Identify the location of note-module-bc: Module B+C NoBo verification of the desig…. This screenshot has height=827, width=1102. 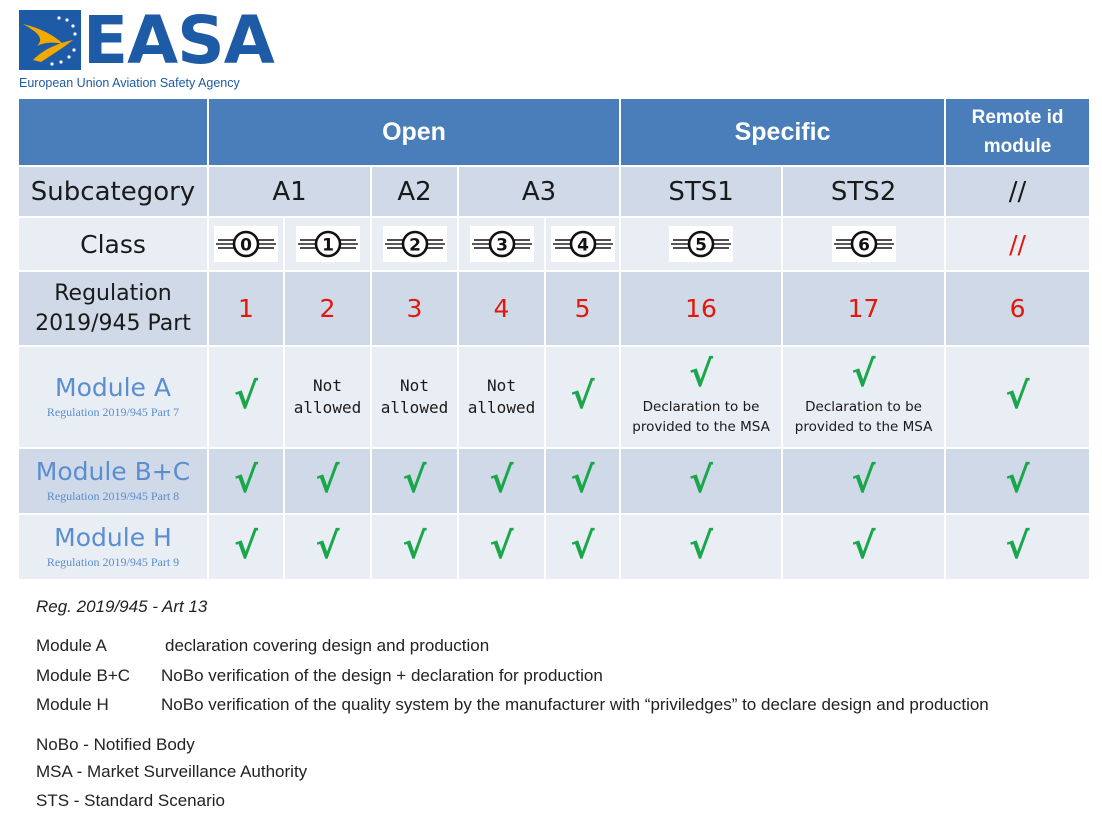
(319, 675).